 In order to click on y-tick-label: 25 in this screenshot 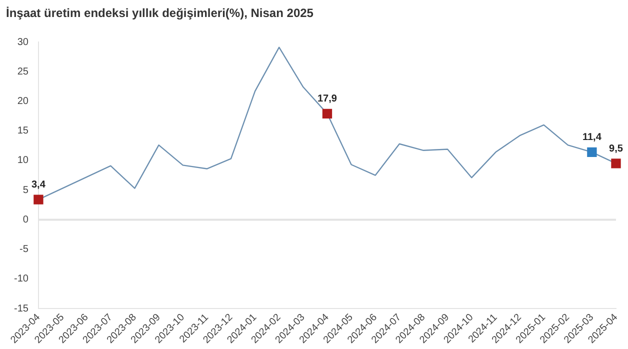, I will do `click(23, 72)`.